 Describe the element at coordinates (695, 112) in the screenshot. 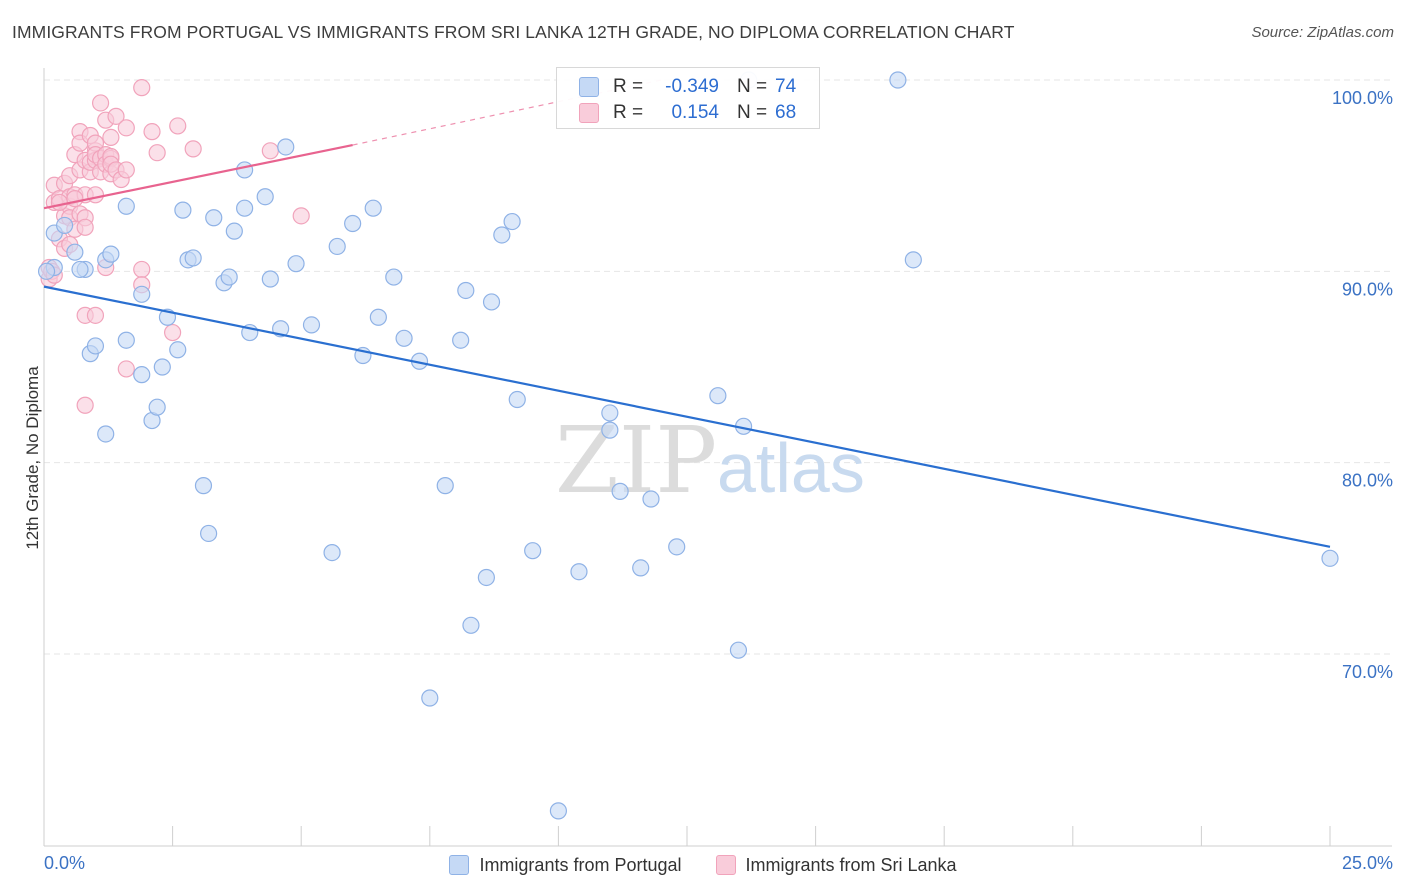

I see `r-value: 0.154` at that location.